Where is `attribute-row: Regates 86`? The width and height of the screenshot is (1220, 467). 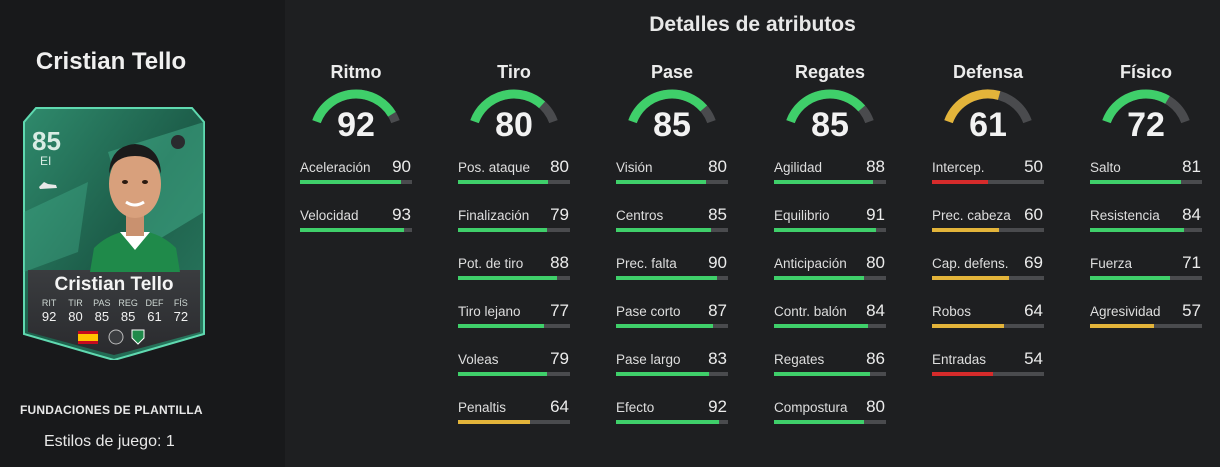 attribute-row: Regates 86 is located at coordinates (830, 366).